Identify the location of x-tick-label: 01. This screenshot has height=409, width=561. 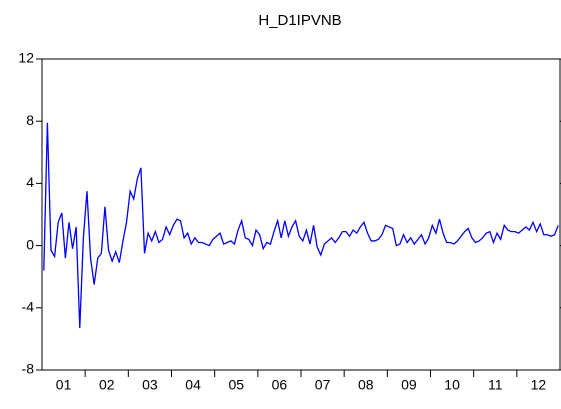
(64, 385).